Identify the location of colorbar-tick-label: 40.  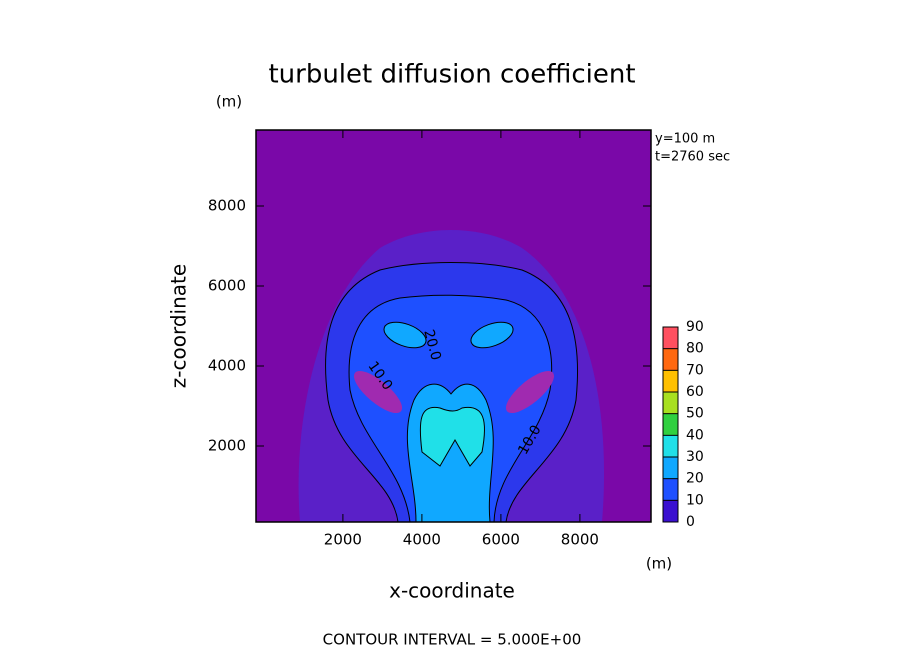
(695, 435).